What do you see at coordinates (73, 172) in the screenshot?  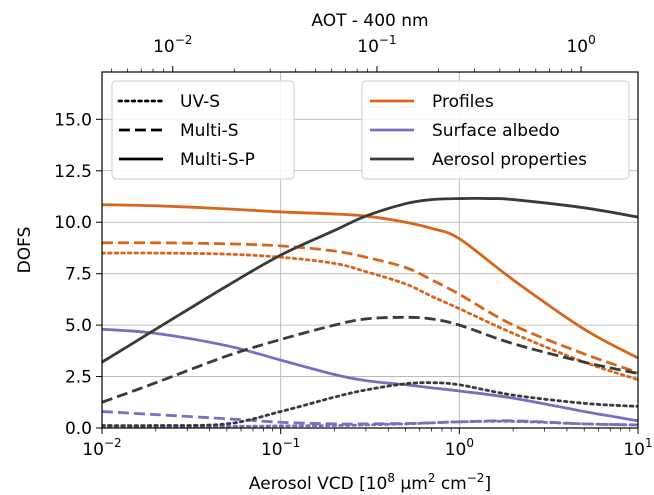 I see `y-tick-label: 12.5` at bounding box center [73, 172].